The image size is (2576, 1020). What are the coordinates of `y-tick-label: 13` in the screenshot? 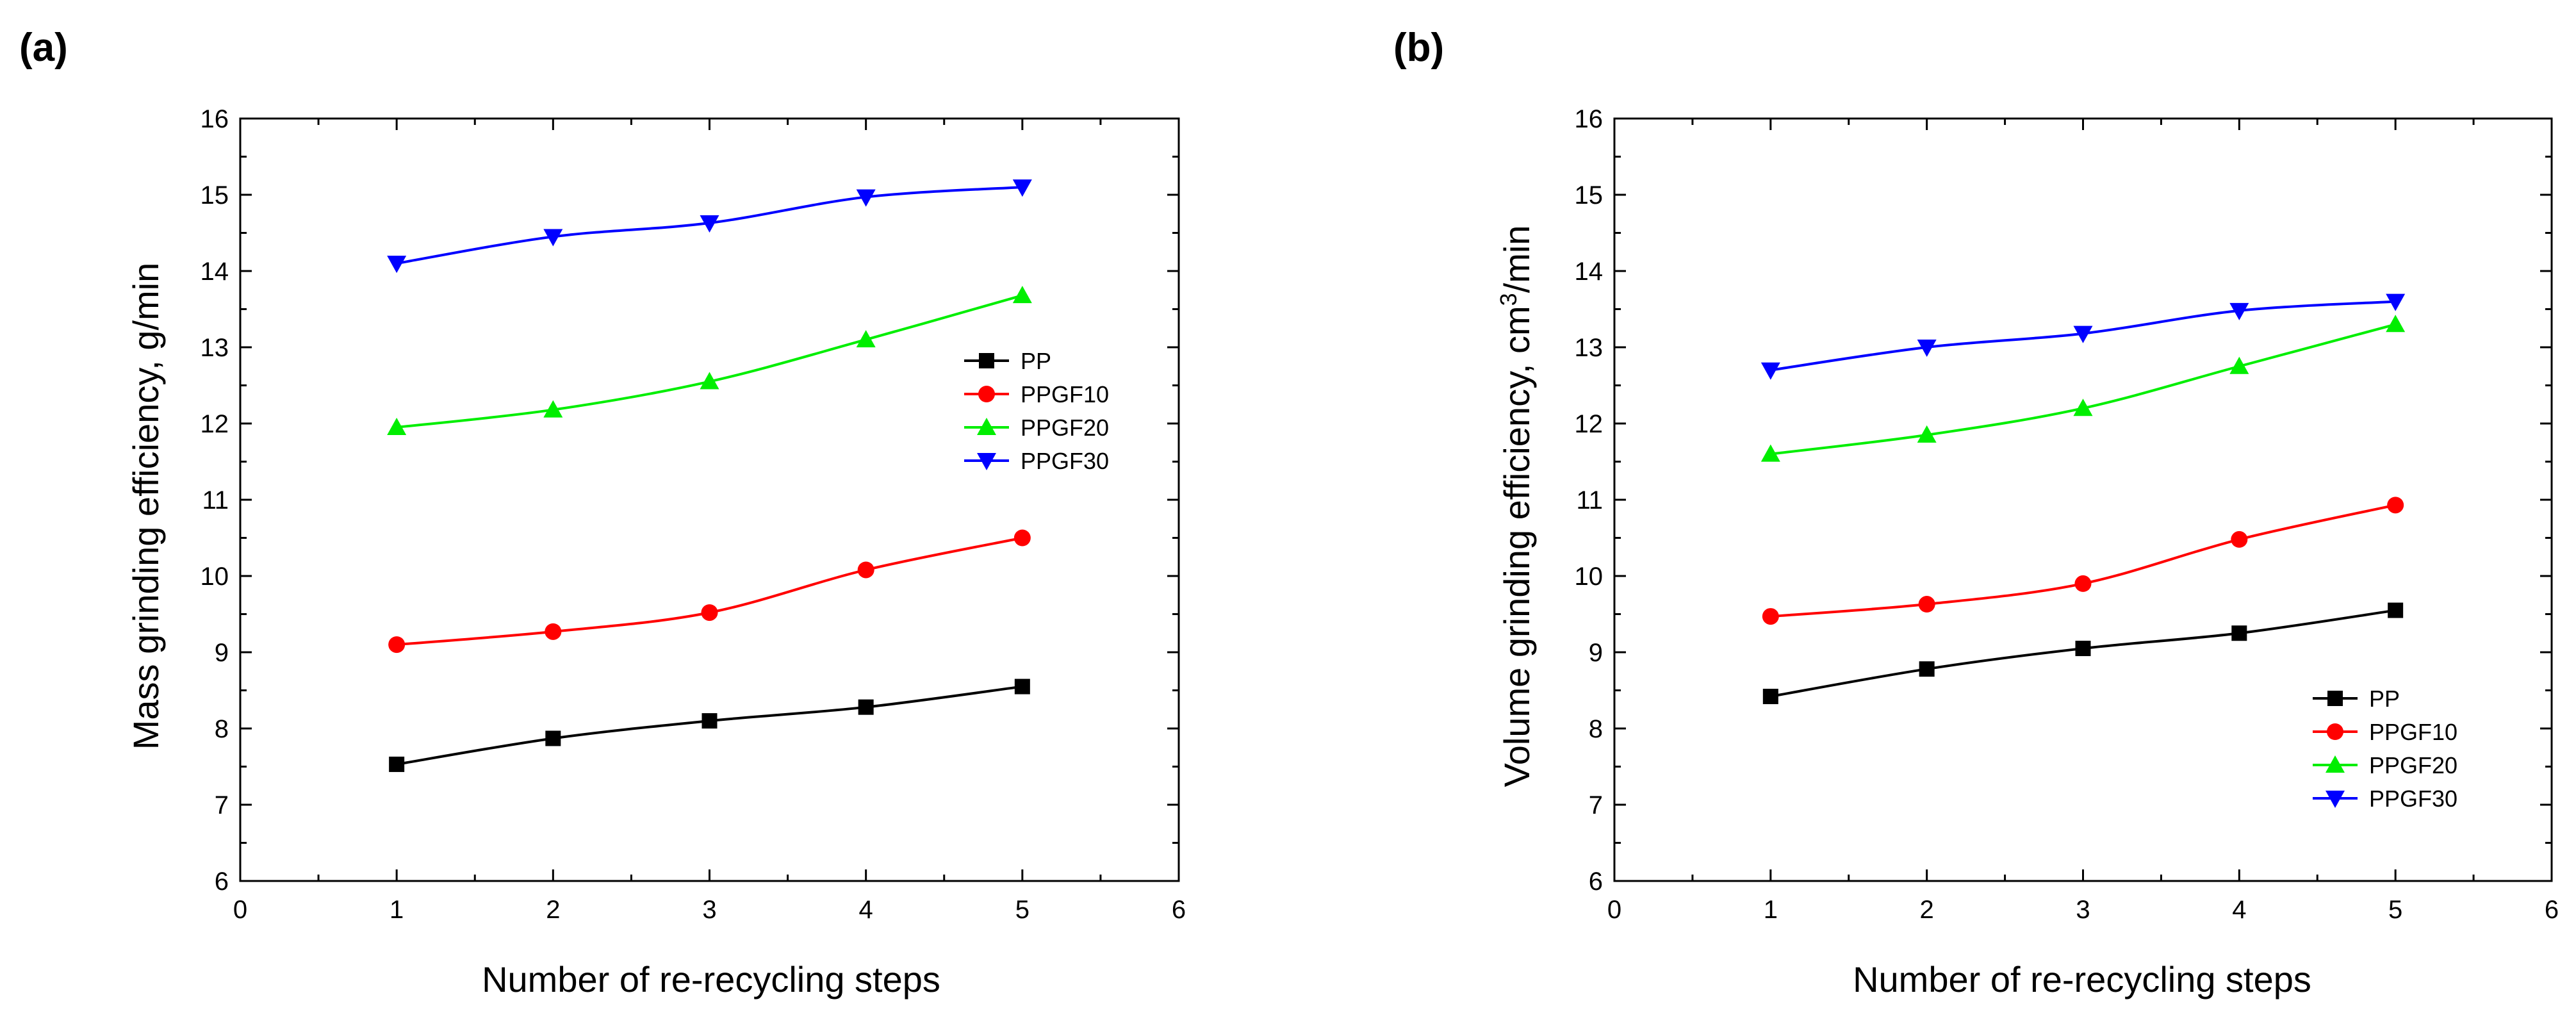 It's located at (215, 348).